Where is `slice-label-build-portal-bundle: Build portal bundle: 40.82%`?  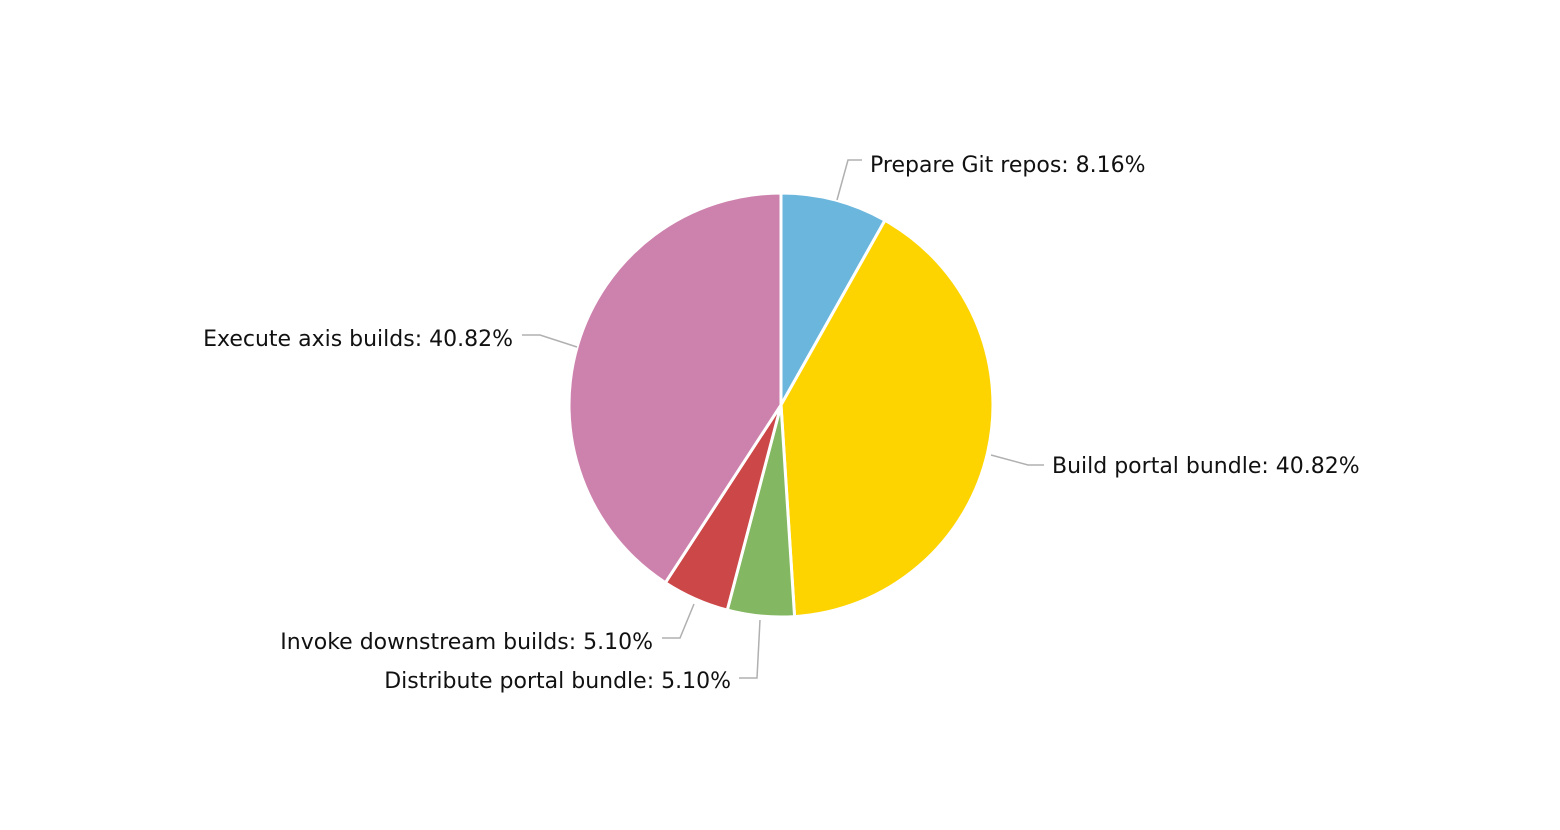 slice-label-build-portal-bundle: Build portal bundle: 40.82% is located at coordinates (1206, 466).